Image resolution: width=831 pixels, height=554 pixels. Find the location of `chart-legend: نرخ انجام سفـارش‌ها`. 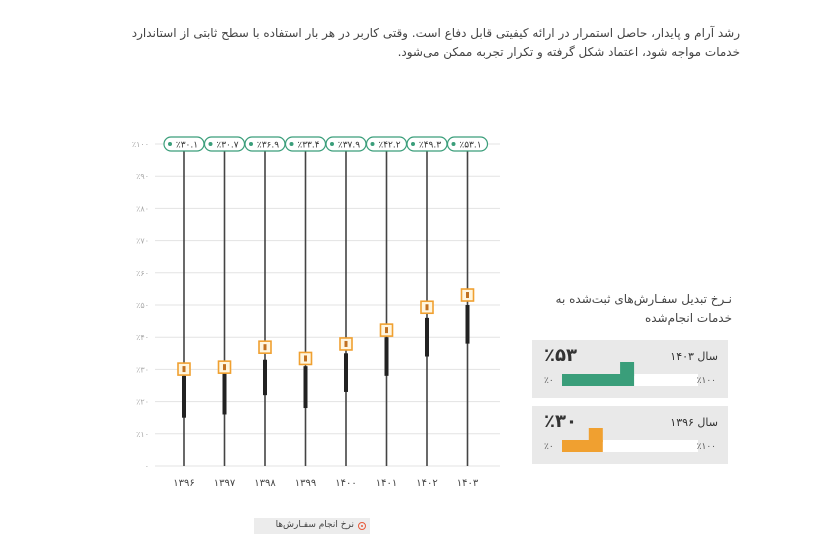

chart-legend: نرخ انجام سفـارش‌ها is located at coordinates (312, 526).